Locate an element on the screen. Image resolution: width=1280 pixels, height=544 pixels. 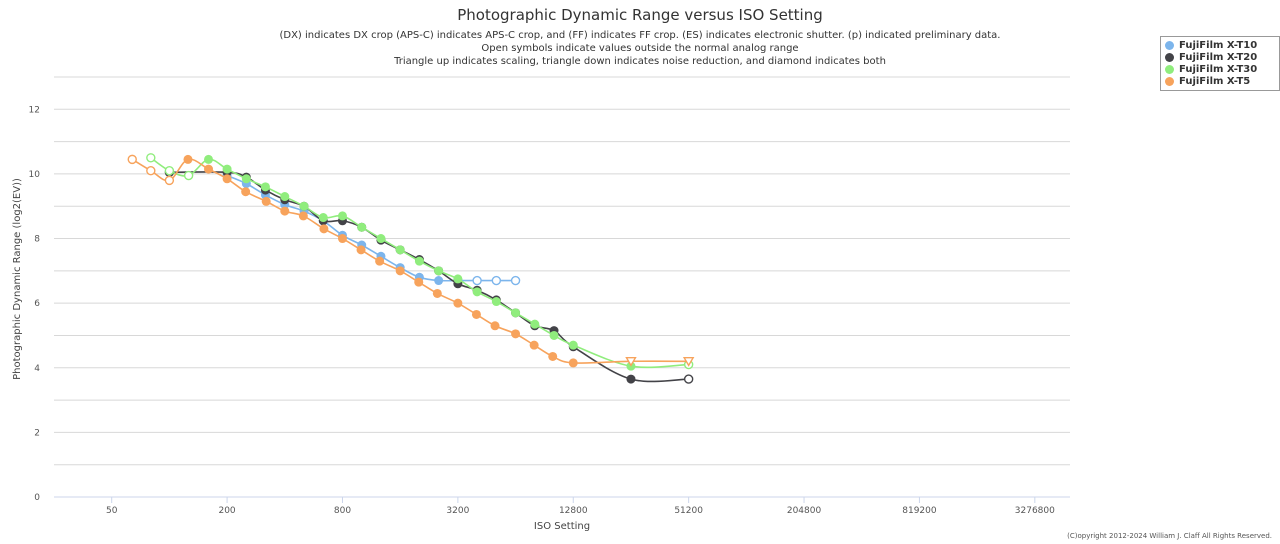
legend-label-x-t10: FujiFilm X-T10 is located at coordinates (1218, 45).